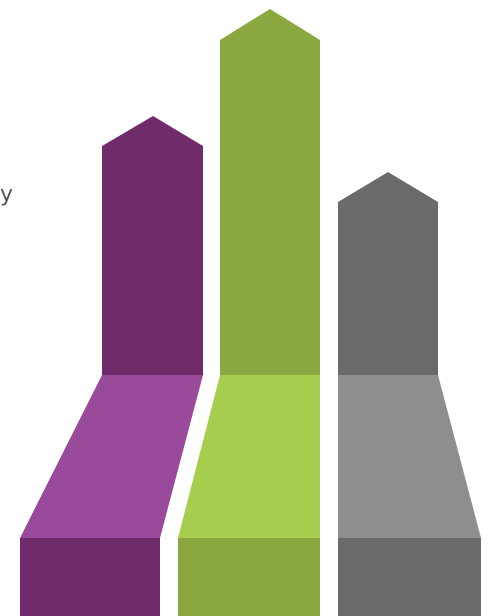  I want to click on gray-base, so click(409, 577).